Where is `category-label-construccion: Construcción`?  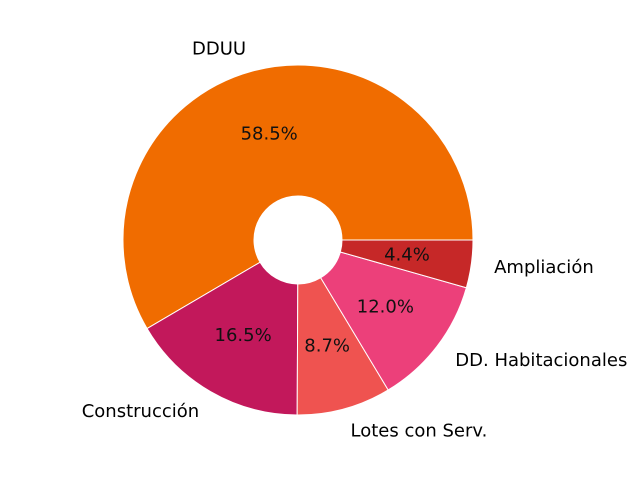 category-label-construccion: Construcción is located at coordinates (140, 411).